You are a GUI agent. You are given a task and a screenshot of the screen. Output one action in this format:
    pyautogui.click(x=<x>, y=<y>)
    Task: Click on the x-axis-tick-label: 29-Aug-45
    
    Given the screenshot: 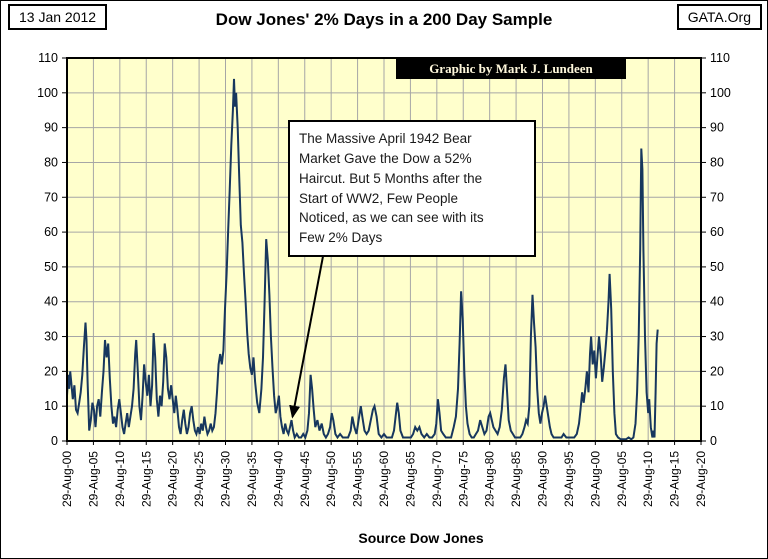 What is the action you would take?
    pyautogui.click(x=305, y=479)
    